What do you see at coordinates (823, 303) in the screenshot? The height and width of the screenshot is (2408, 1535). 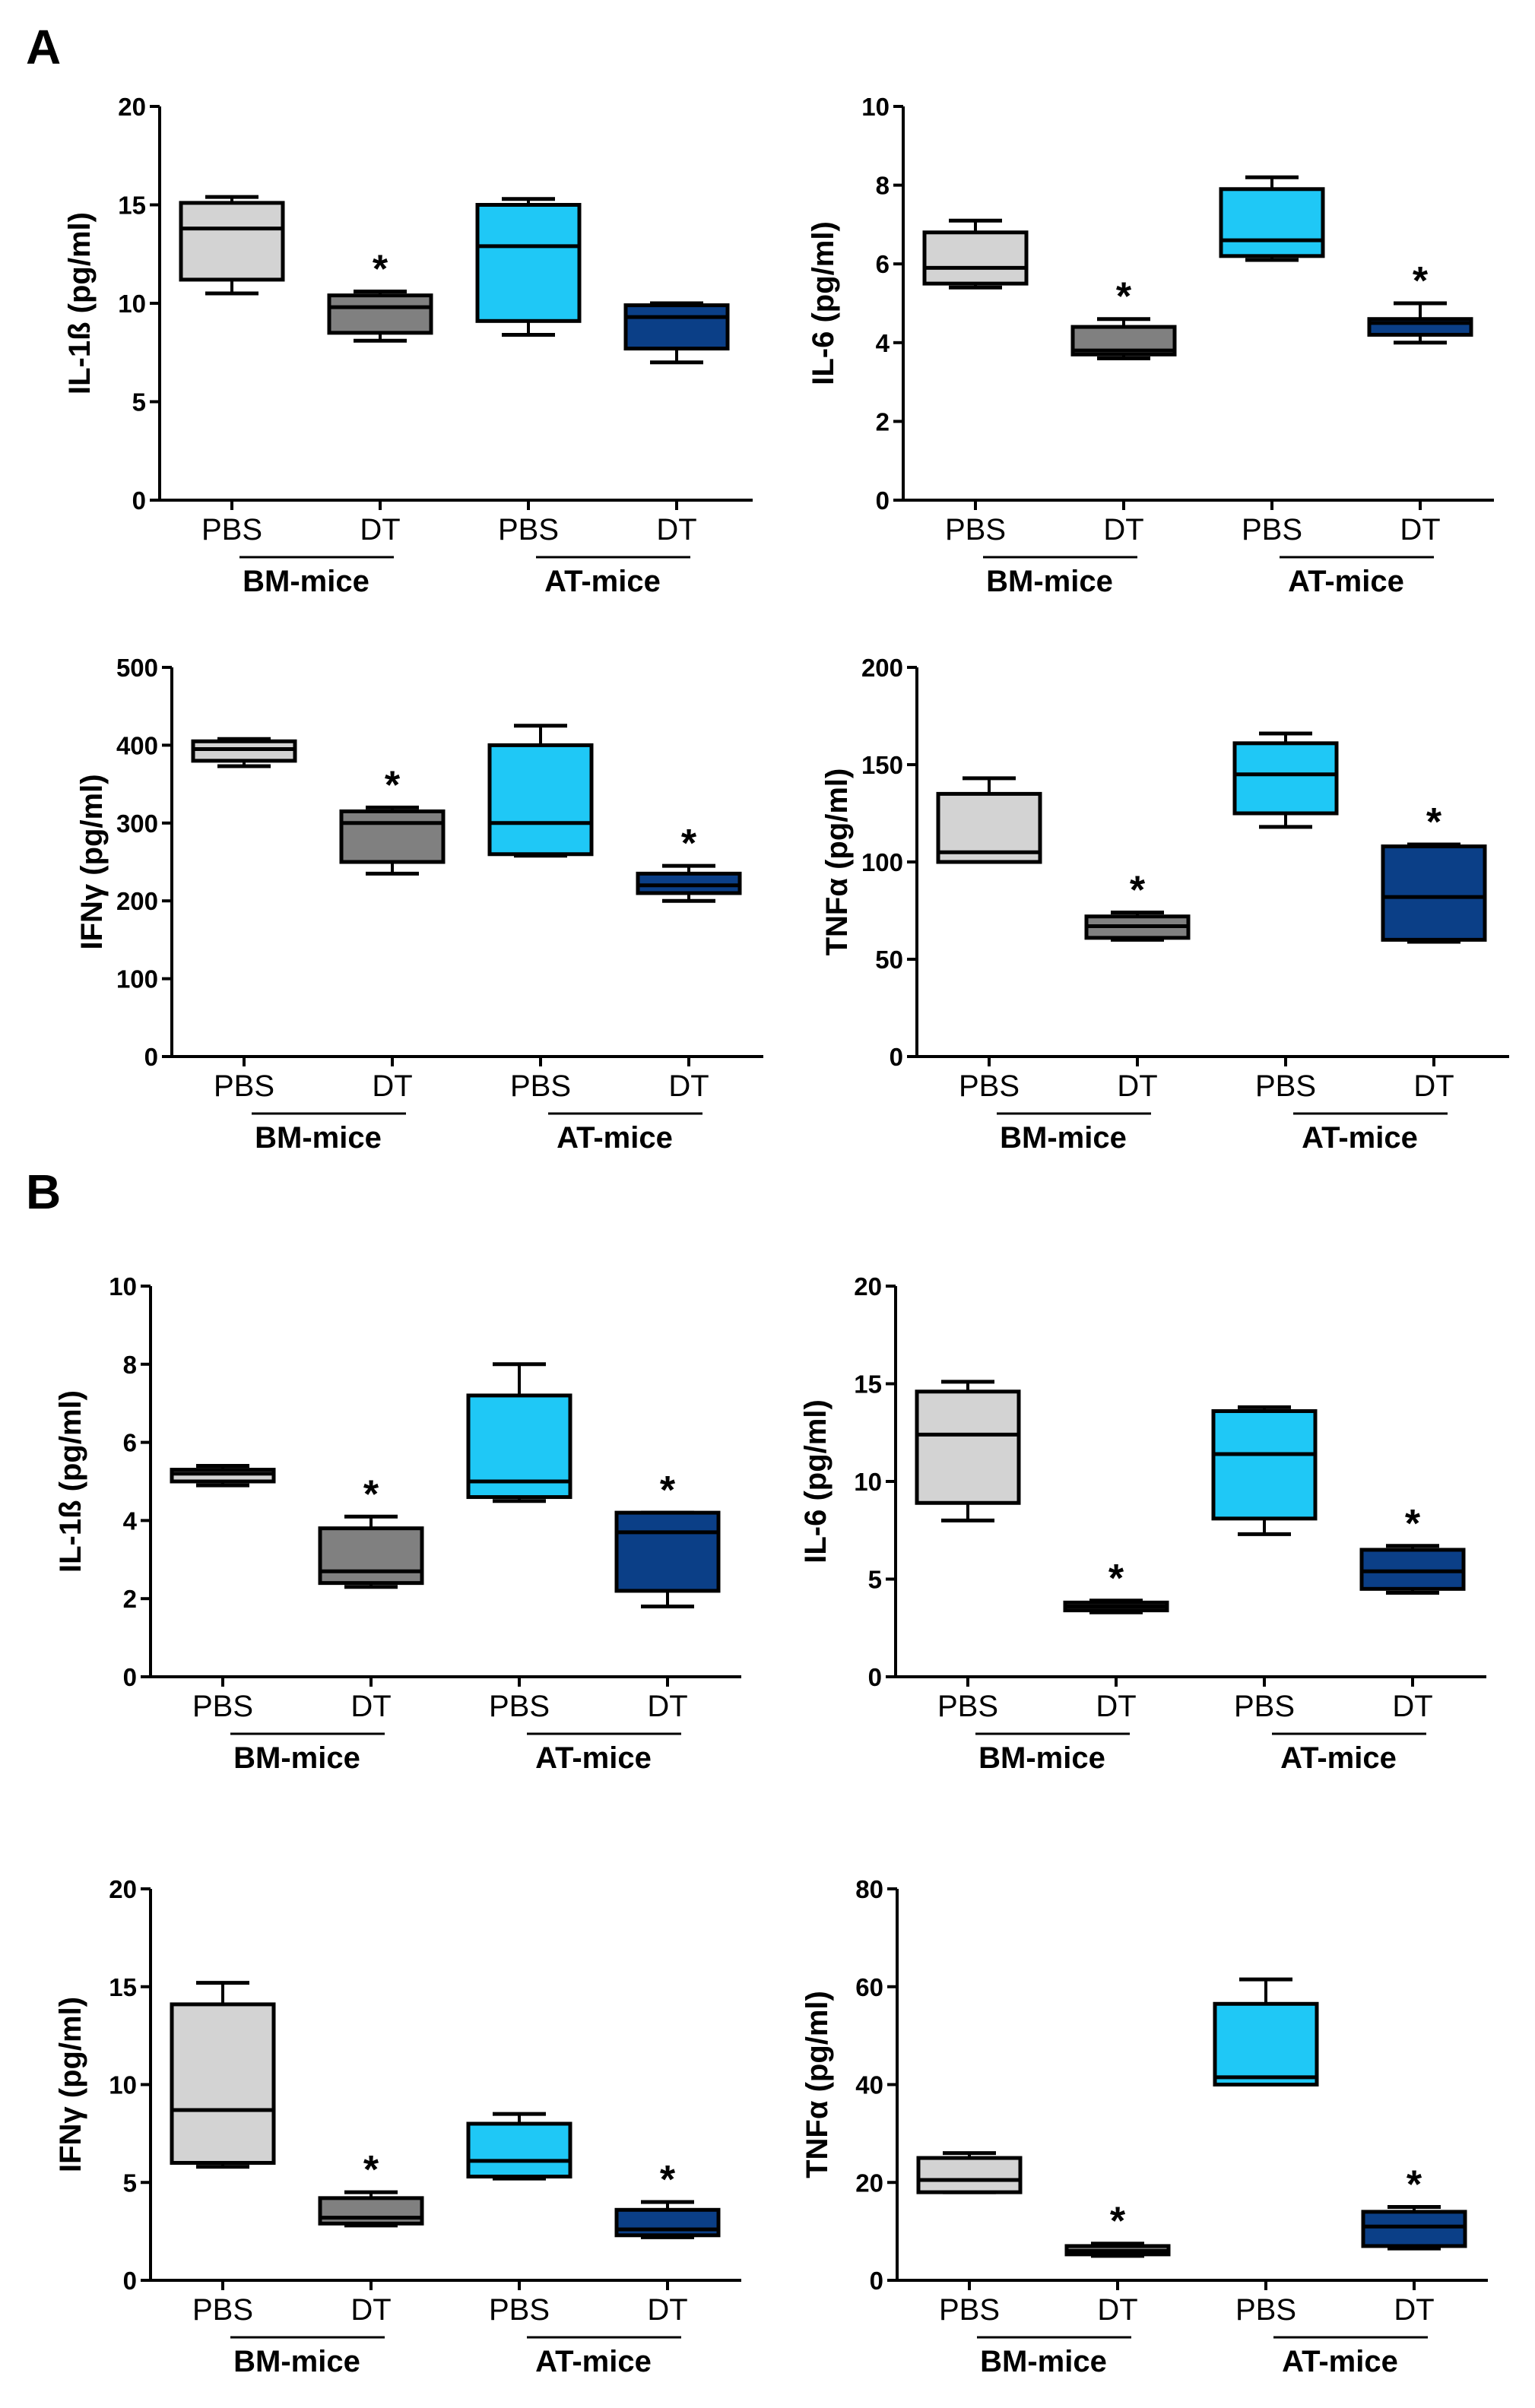 I see `y-axis-label: IL-6 (pg/ml)` at bounding box center [823, 303].